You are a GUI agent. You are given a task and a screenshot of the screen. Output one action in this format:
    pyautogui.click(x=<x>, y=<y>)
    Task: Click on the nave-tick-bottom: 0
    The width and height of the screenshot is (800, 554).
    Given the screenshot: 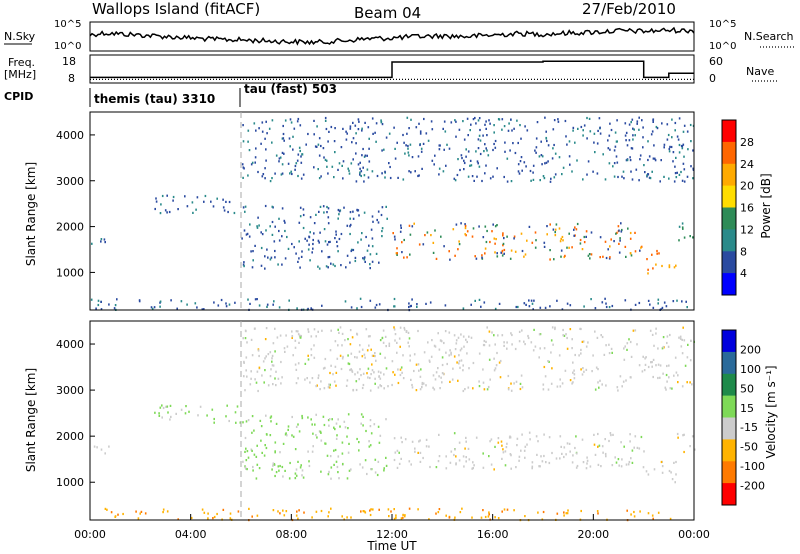 What is the action you would take?
    pyautogui.click(x=712, y=78)
    